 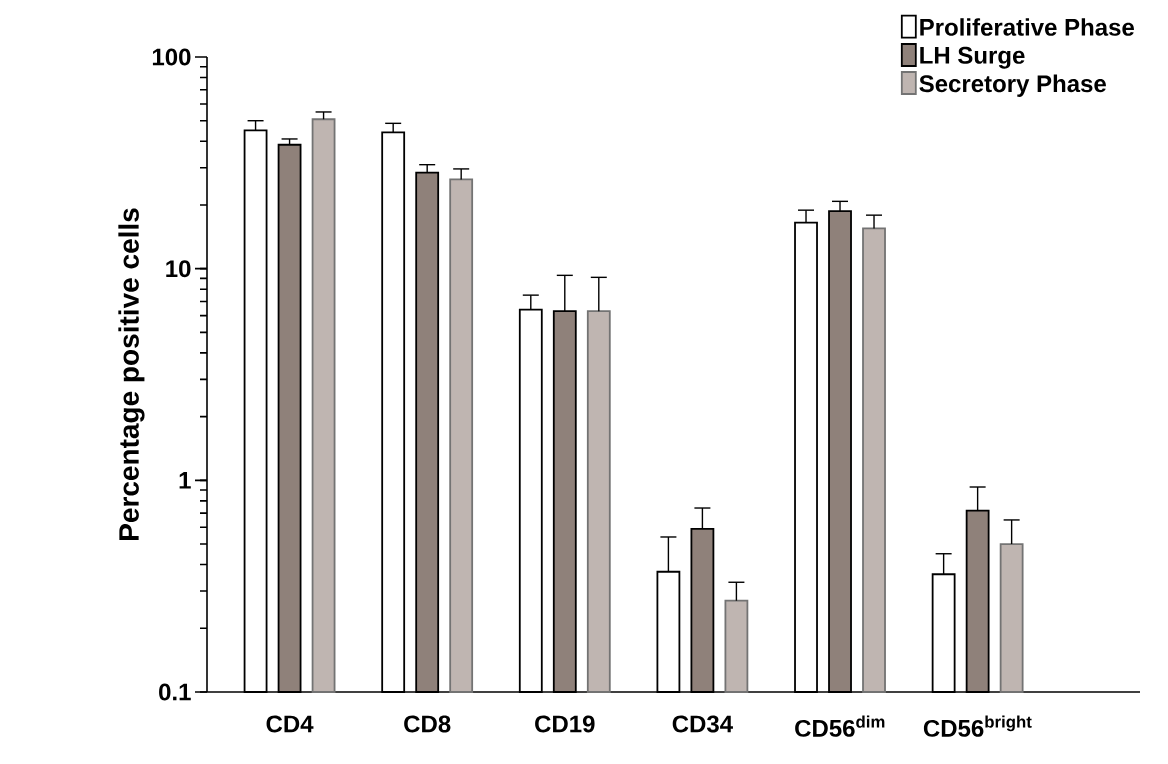 What do you see at coordinates (427, 724) in the screenshot?
I see `x-tick-label: CD8` at bounding box center [427, 724].